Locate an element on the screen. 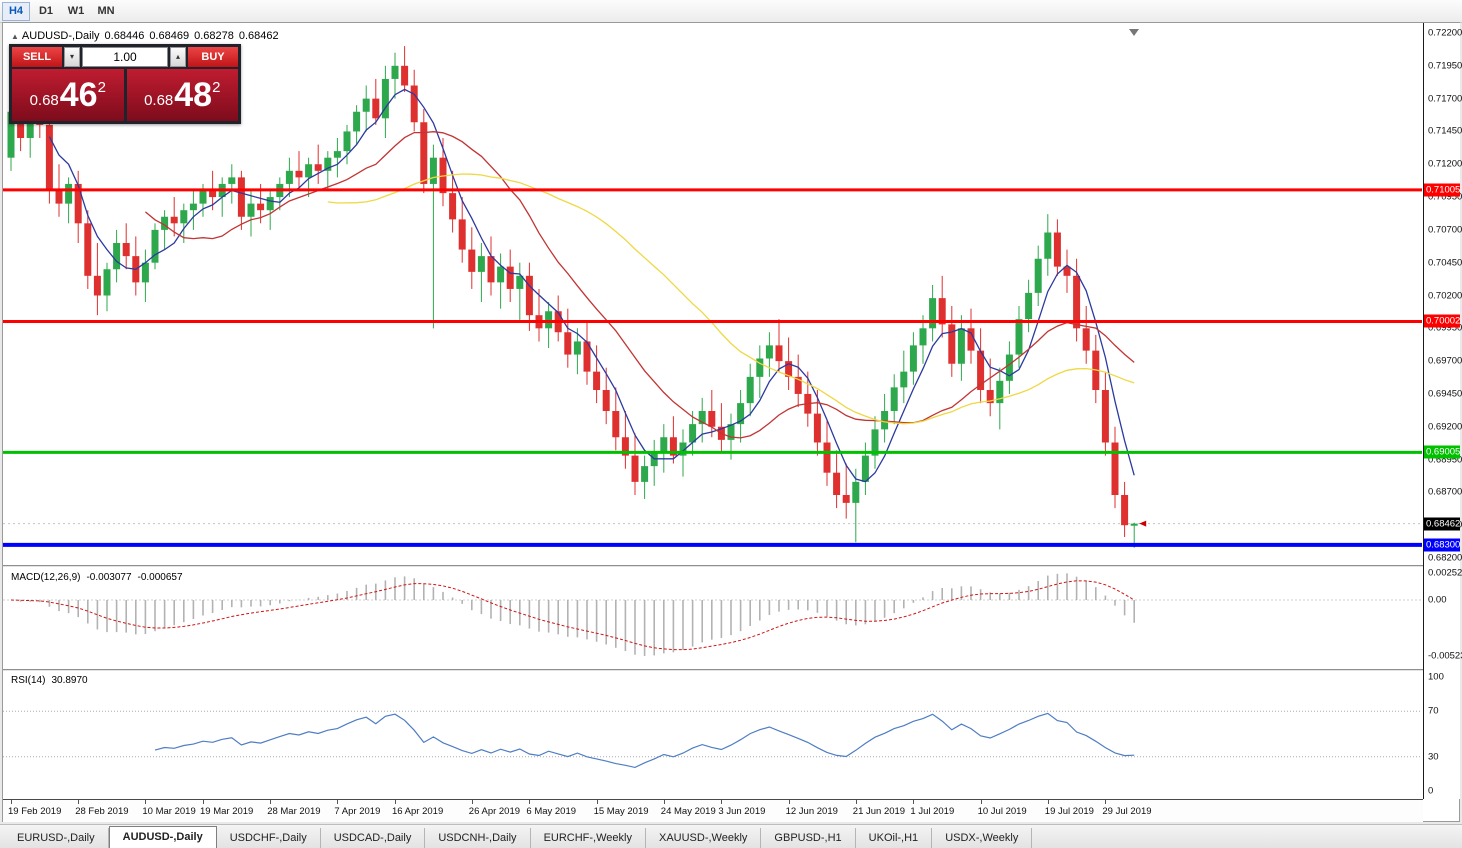  rsi-axis-tick: 70 is located at coordinates (1433, 711).